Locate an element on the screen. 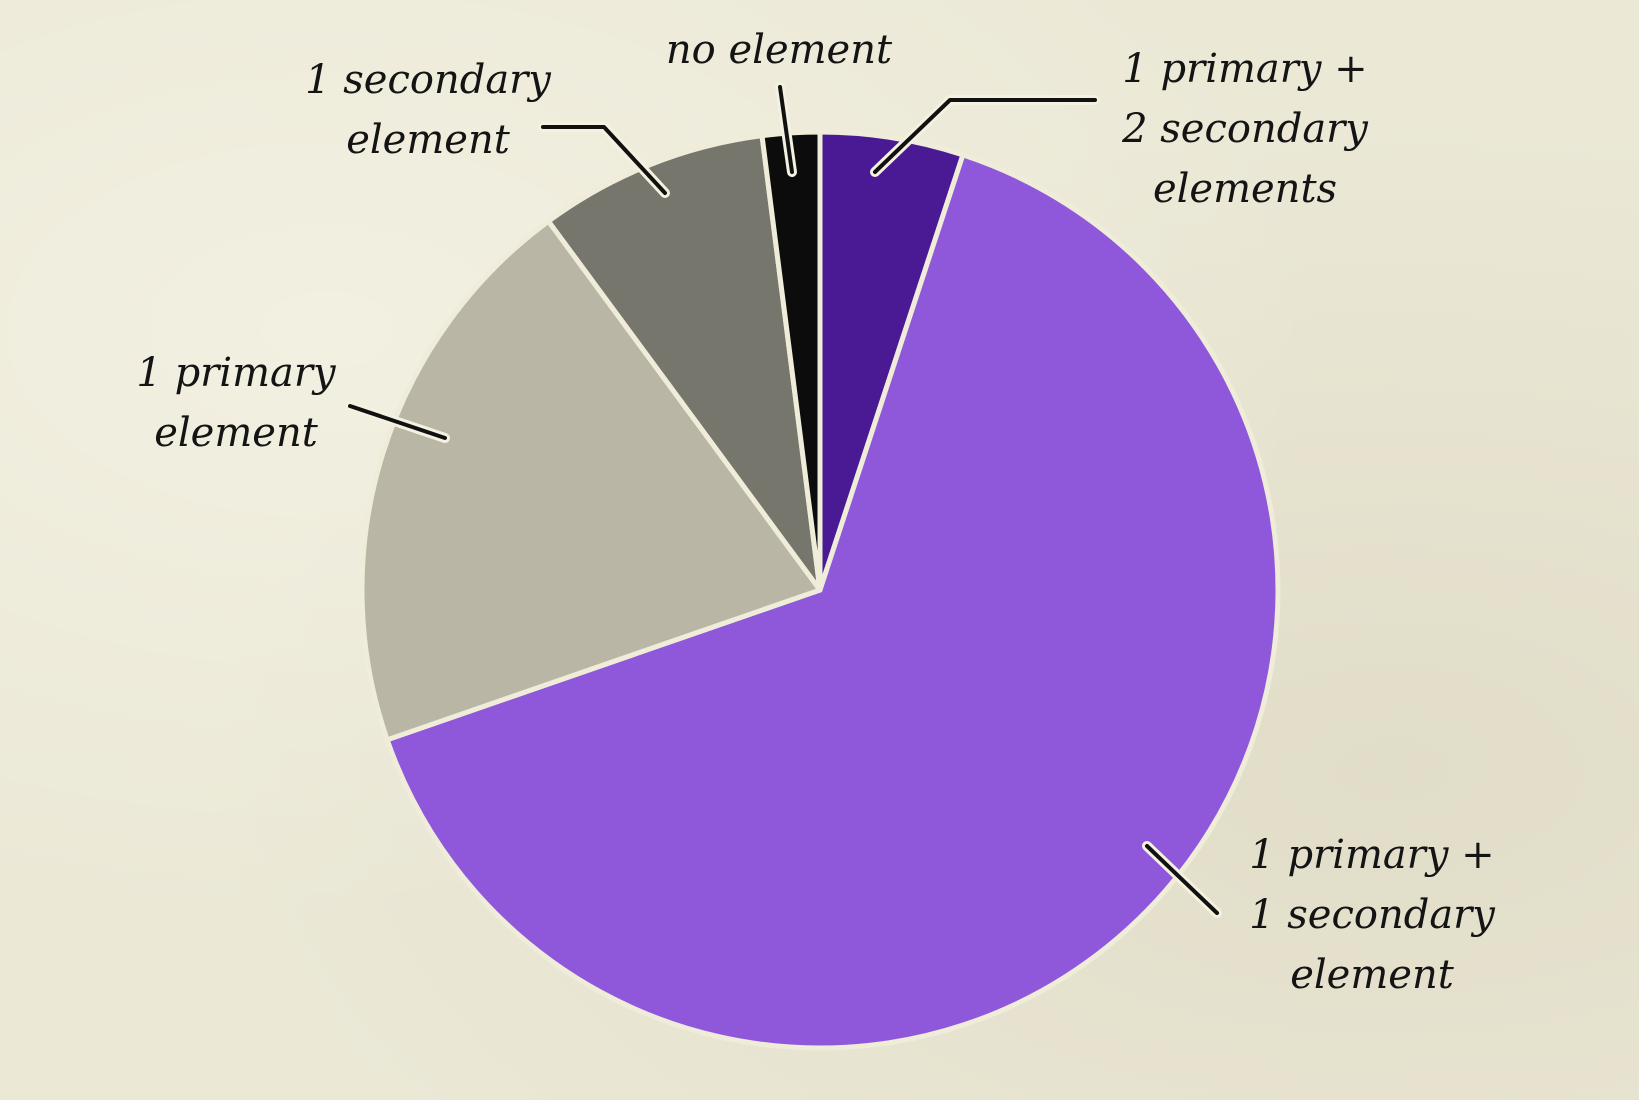 This screenshot has width=1639, height=1100. slice-label-2: 1 primary element is located at coordinates (236, 403).